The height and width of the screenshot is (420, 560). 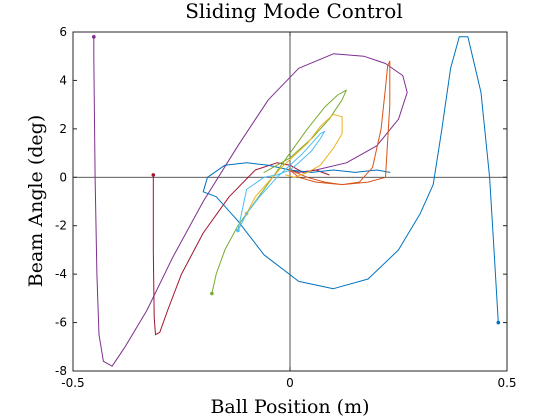 I want to click on x-tick-label: 0.5, so click(x=506, y=383).